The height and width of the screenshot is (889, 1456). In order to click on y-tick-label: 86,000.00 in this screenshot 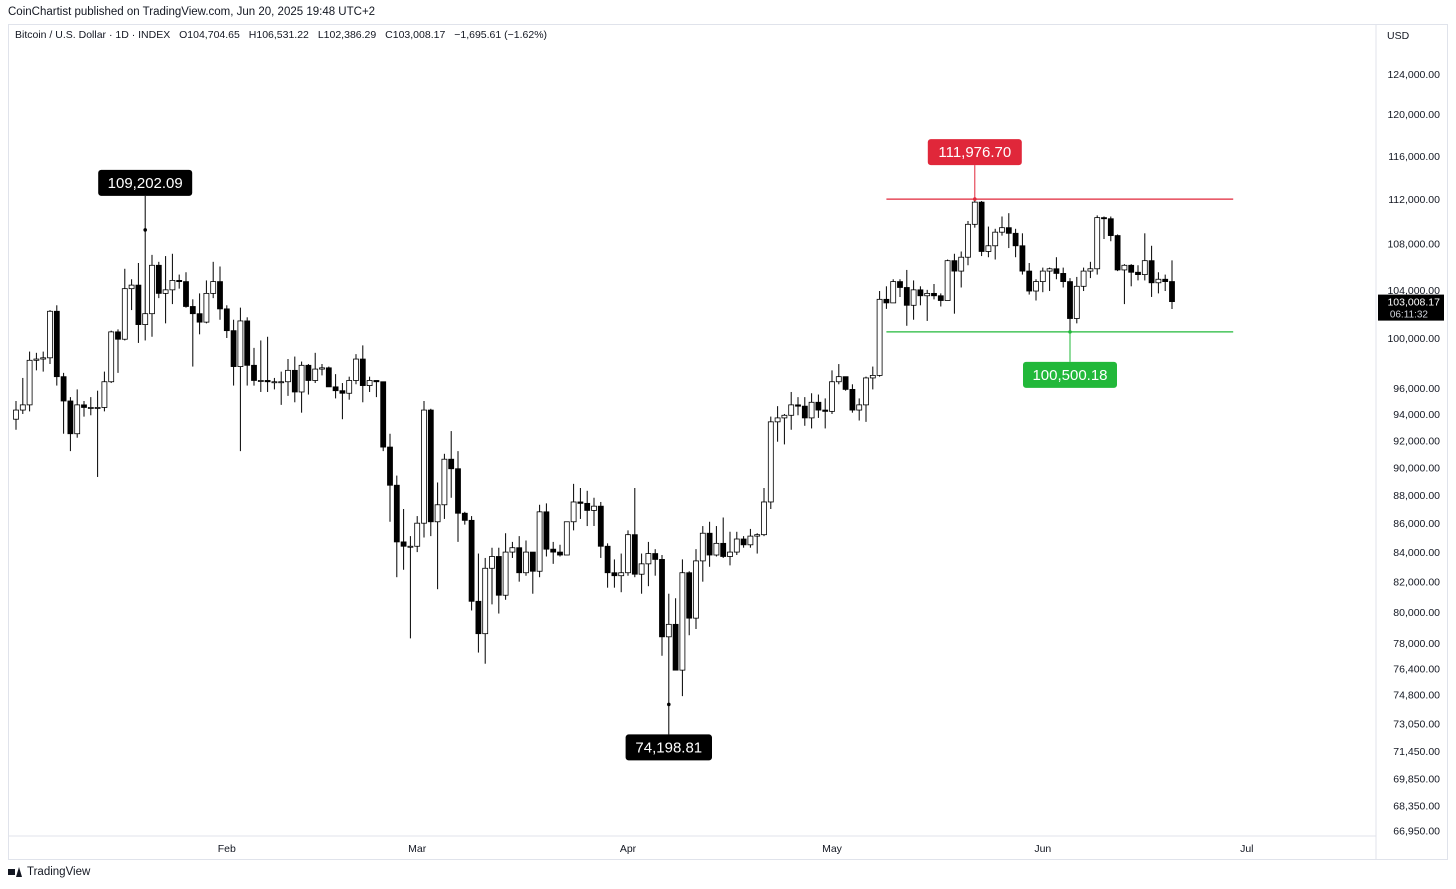, I will do `click(1416, 524)`.